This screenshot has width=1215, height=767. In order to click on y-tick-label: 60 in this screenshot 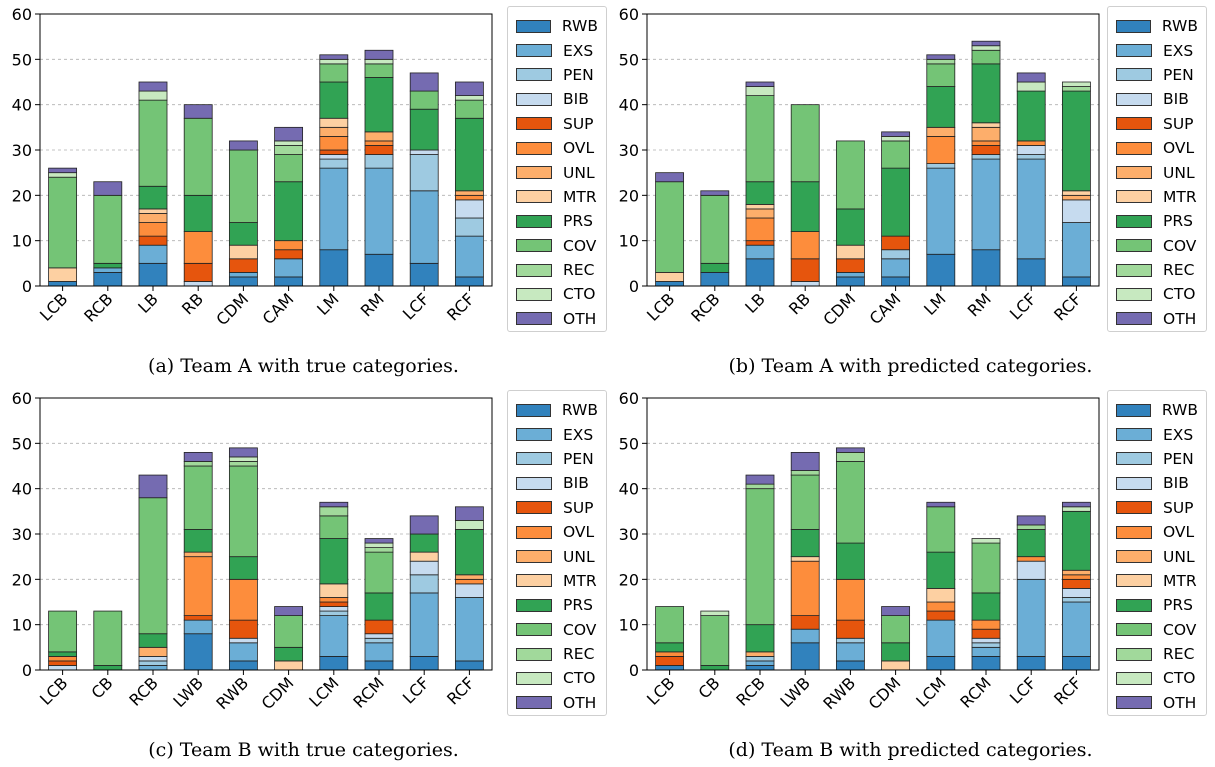, I will do `click(629, 14)`.